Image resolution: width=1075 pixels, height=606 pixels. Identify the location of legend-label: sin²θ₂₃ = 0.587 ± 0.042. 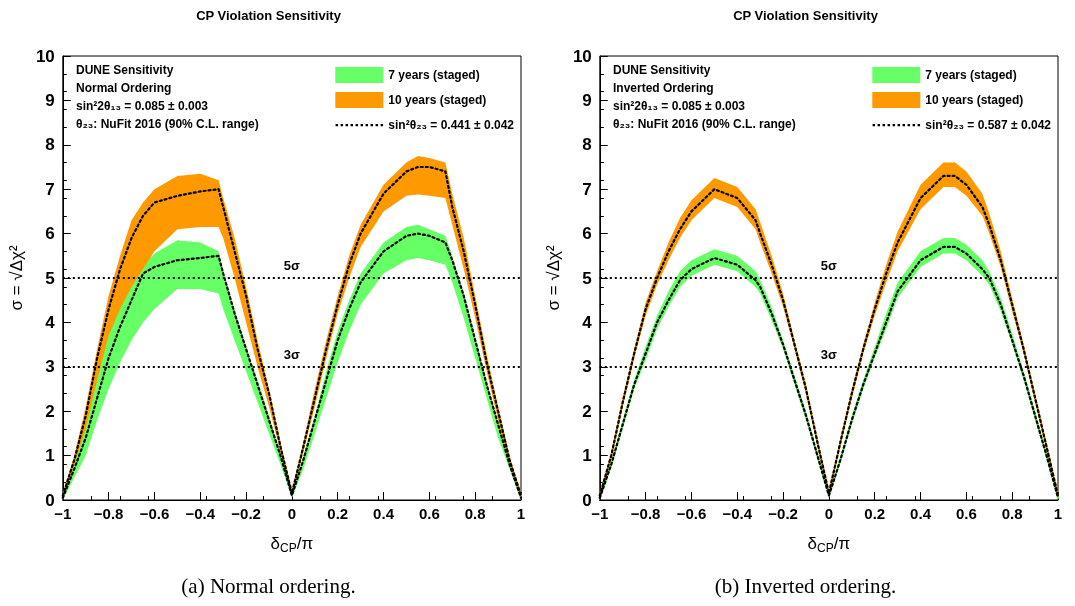
(988, 125).